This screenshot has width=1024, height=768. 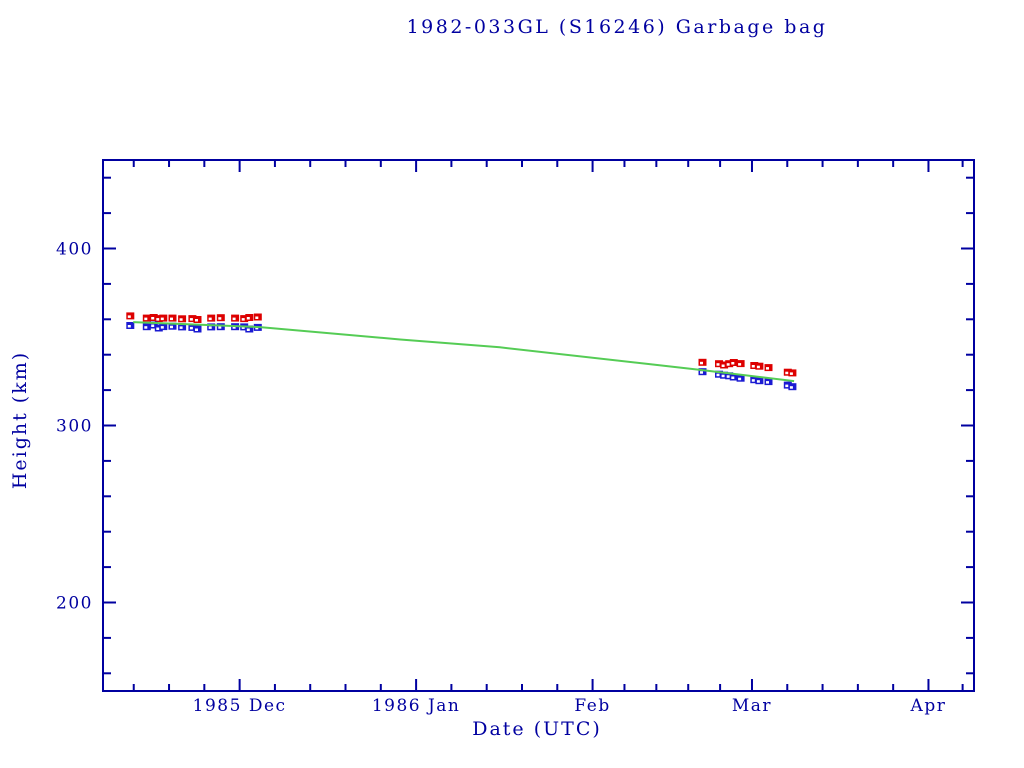 I want to click on chart-title: 1982-033GL (S16246) Garbage bag, so click(x=617, y=27).